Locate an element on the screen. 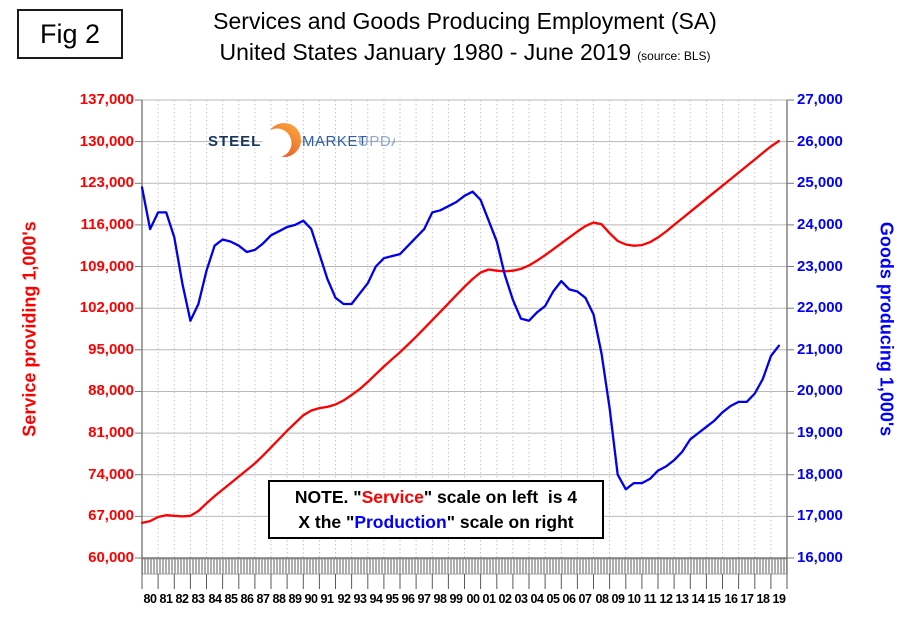 This screenshot has width=910, height=622. right-axis-tick: 27,000 is located at coordinates (820, 99).